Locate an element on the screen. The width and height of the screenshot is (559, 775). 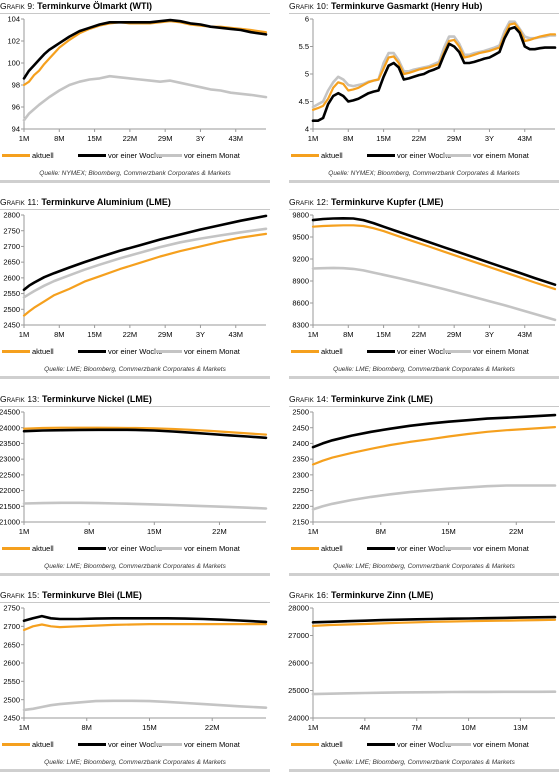
y-tick-label: 8900 is located at coordinates (300, 281).